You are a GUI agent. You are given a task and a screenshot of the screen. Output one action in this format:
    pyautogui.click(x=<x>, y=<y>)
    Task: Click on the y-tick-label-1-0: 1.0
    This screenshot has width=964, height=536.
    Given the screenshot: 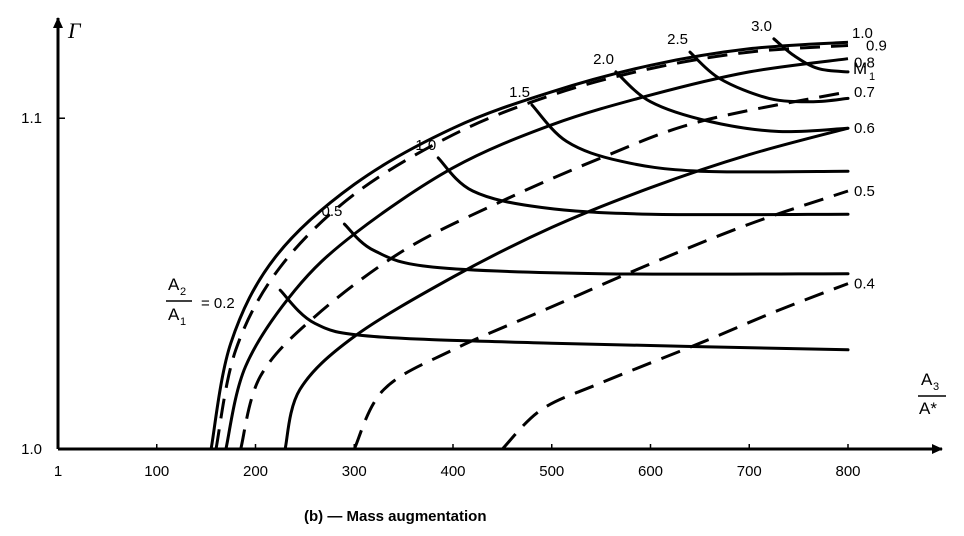 What is the action you would take?
    pyautogui.click(x=31, y=449)
    